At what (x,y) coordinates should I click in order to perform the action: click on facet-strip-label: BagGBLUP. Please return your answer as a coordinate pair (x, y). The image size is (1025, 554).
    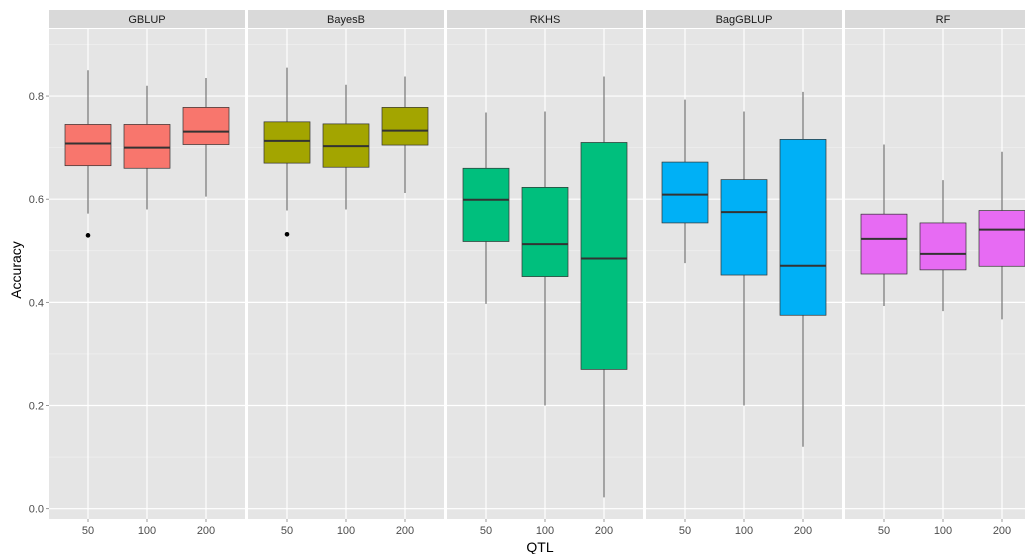
    Looking at the image, I should click on (744, 20).